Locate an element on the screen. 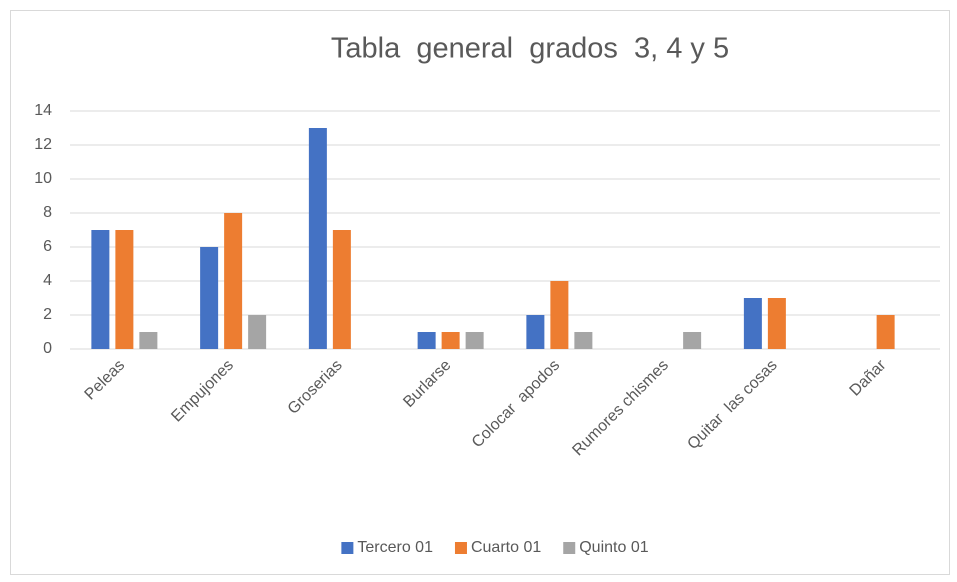 The height and width of the screenshot is (582, 957). legend-label: Cuarto 01 is located at coordinates (506, 547).